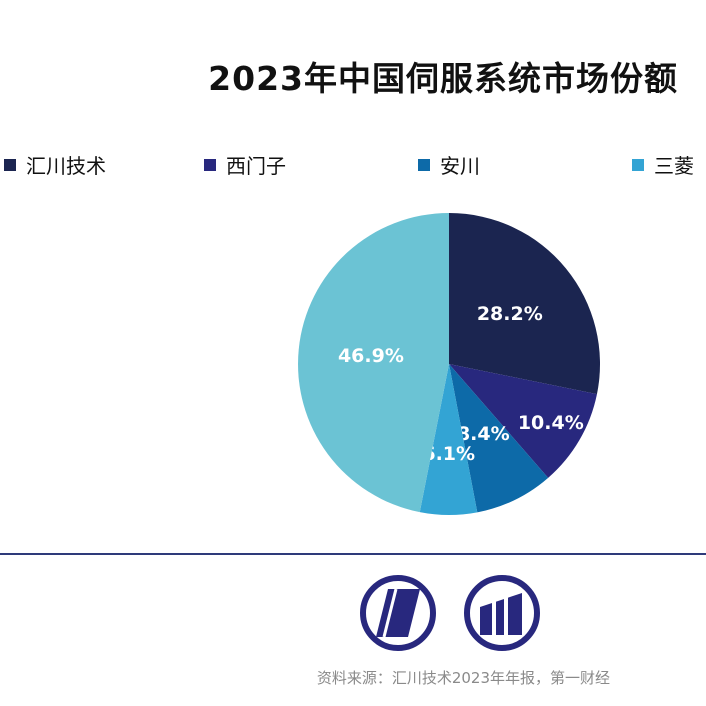  I want to click on legend-item-siemens: 西门子, so click(245, 164).